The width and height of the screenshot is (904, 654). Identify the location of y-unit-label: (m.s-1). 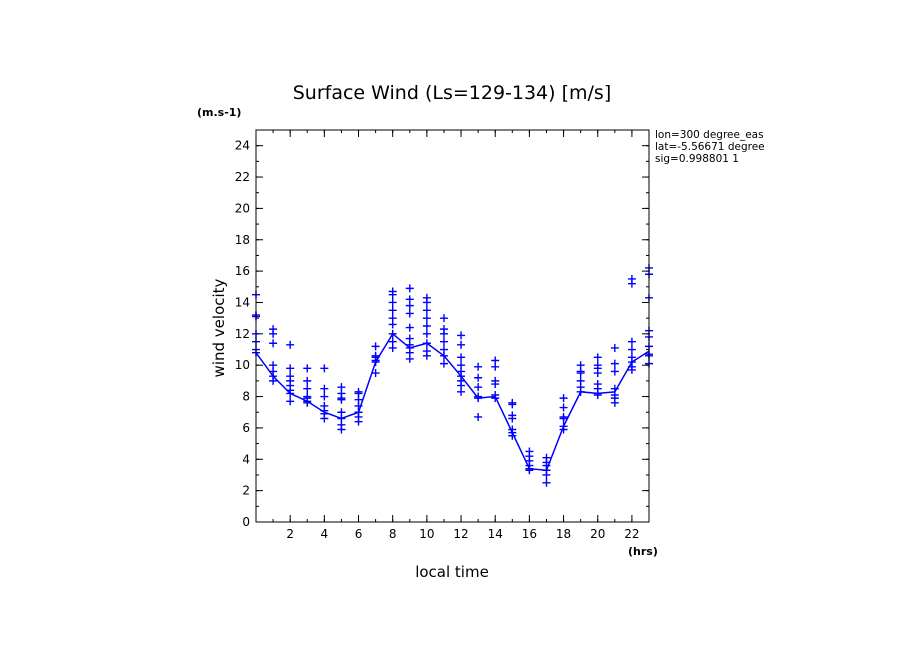
(219, 112).